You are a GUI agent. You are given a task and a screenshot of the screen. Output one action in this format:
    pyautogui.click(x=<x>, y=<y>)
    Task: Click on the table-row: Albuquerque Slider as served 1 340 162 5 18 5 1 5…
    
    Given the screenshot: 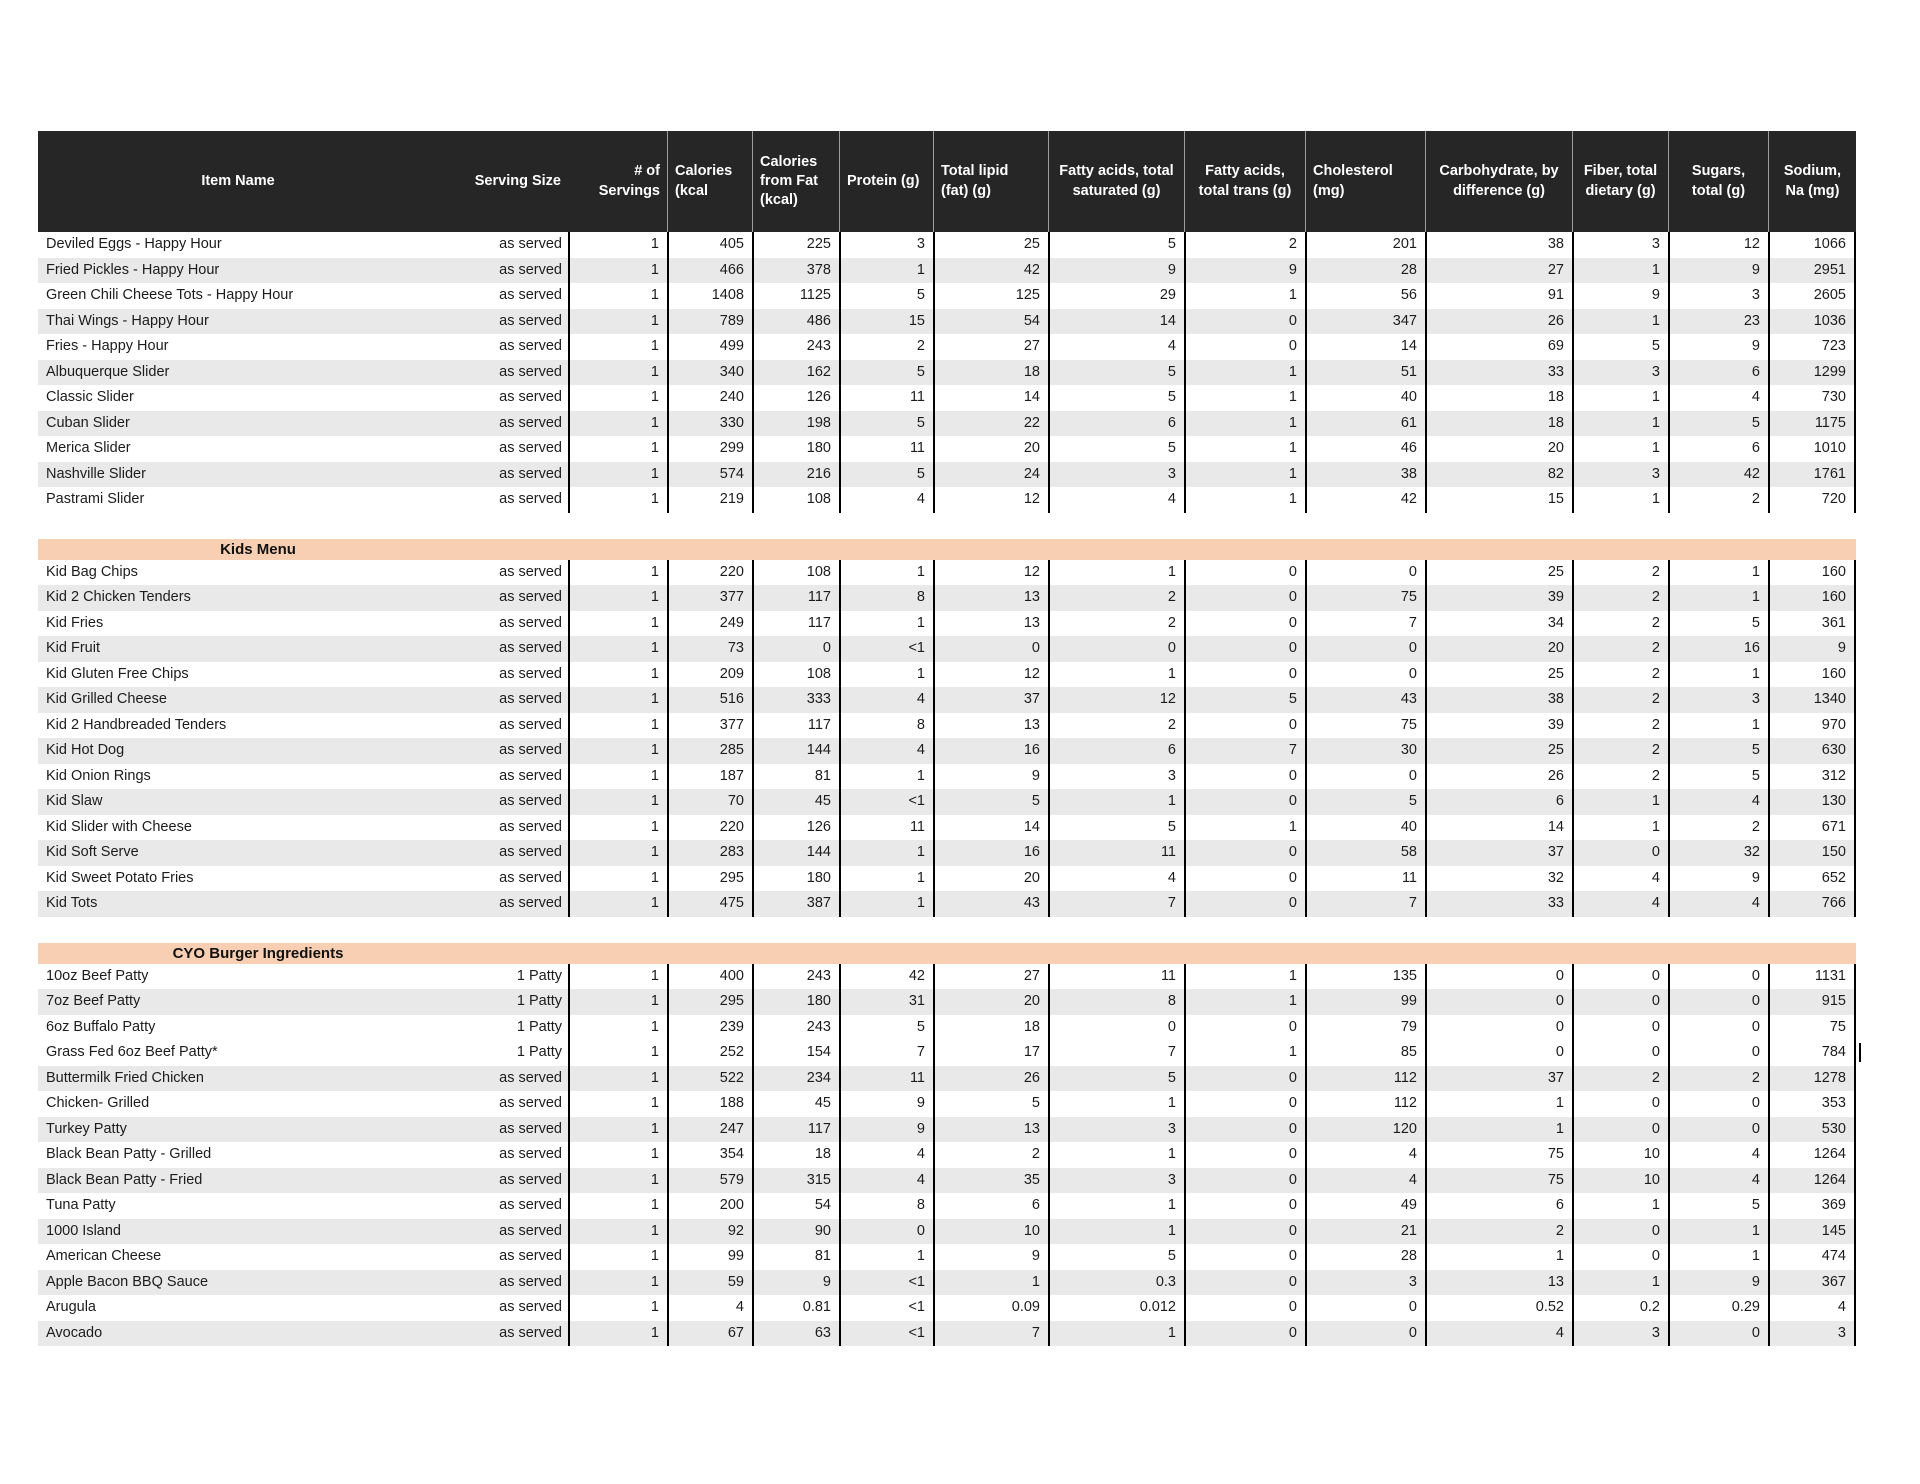 What is the action you would take?
    pyautogui.click(x=947, y=372)
    